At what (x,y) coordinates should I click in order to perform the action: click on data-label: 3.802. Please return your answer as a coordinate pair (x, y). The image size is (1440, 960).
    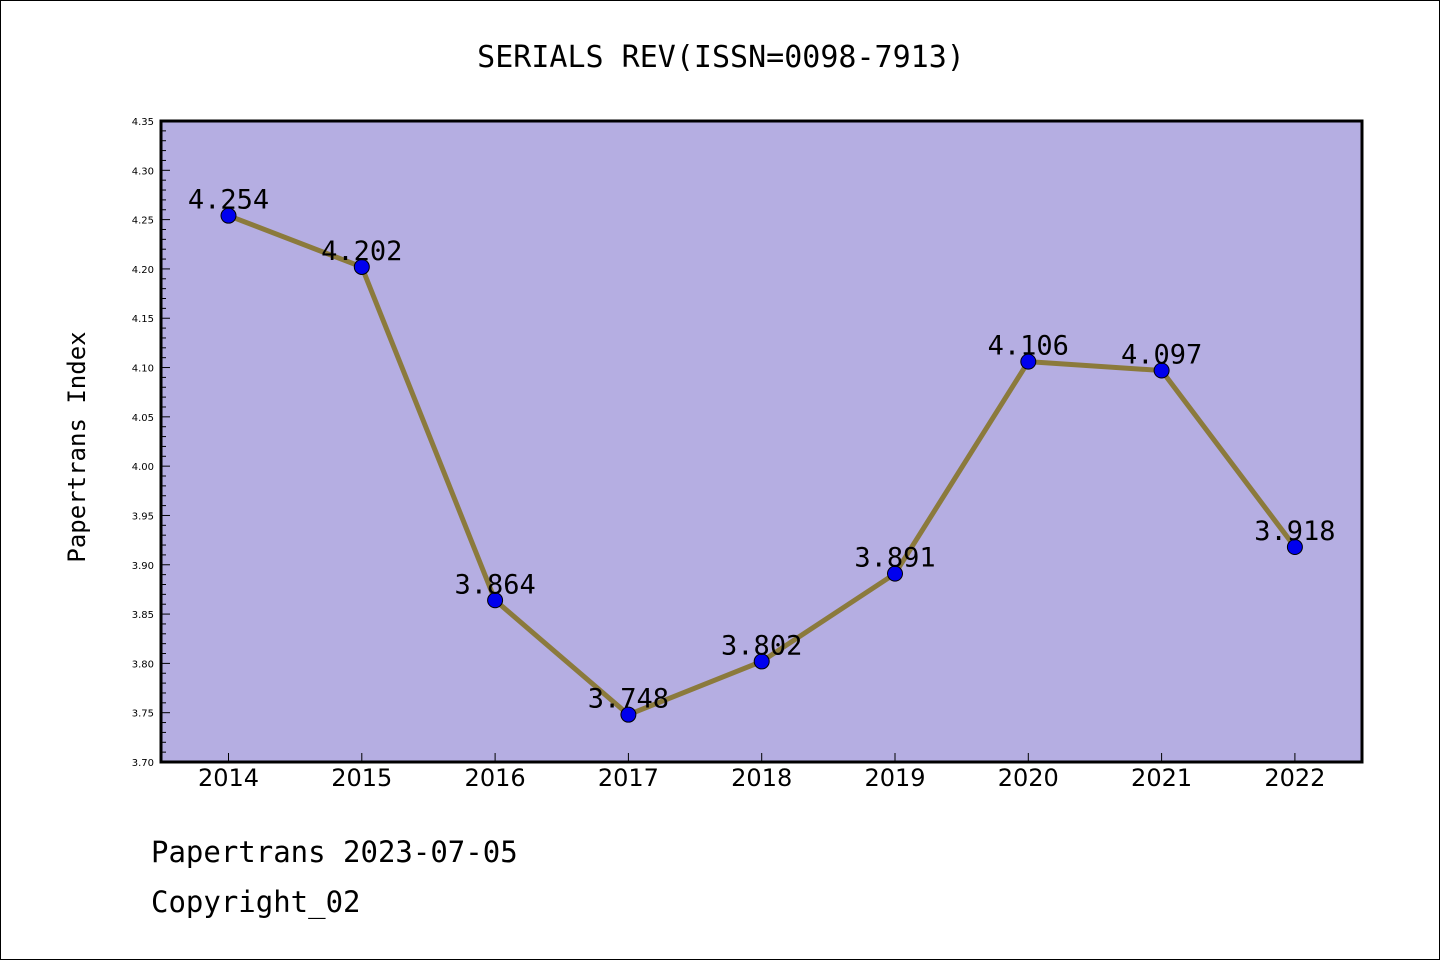
    Looking at the image, I should click on (761, 645).